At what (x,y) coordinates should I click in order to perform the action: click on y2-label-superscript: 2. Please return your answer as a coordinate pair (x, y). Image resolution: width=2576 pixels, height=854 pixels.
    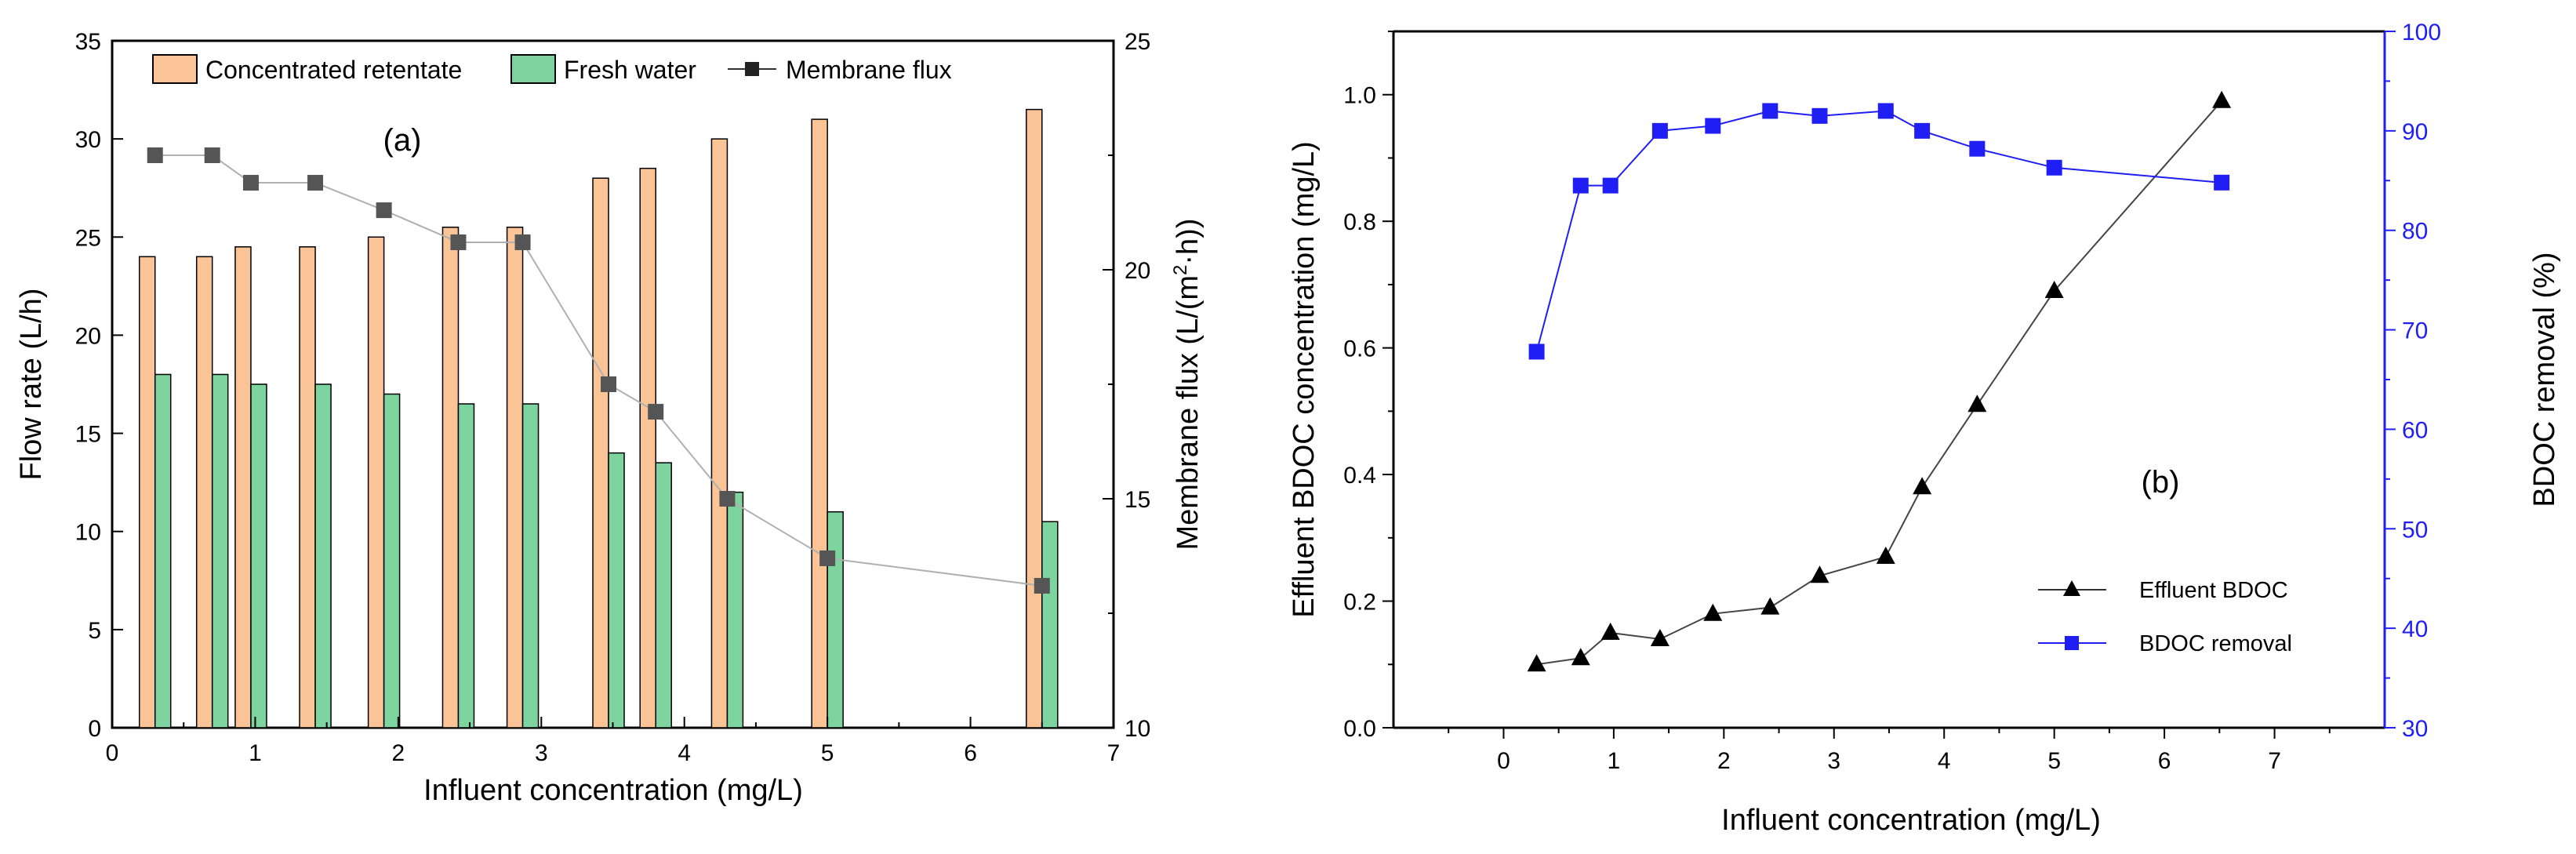
    Looking at the image, I should click on (1180, 270).